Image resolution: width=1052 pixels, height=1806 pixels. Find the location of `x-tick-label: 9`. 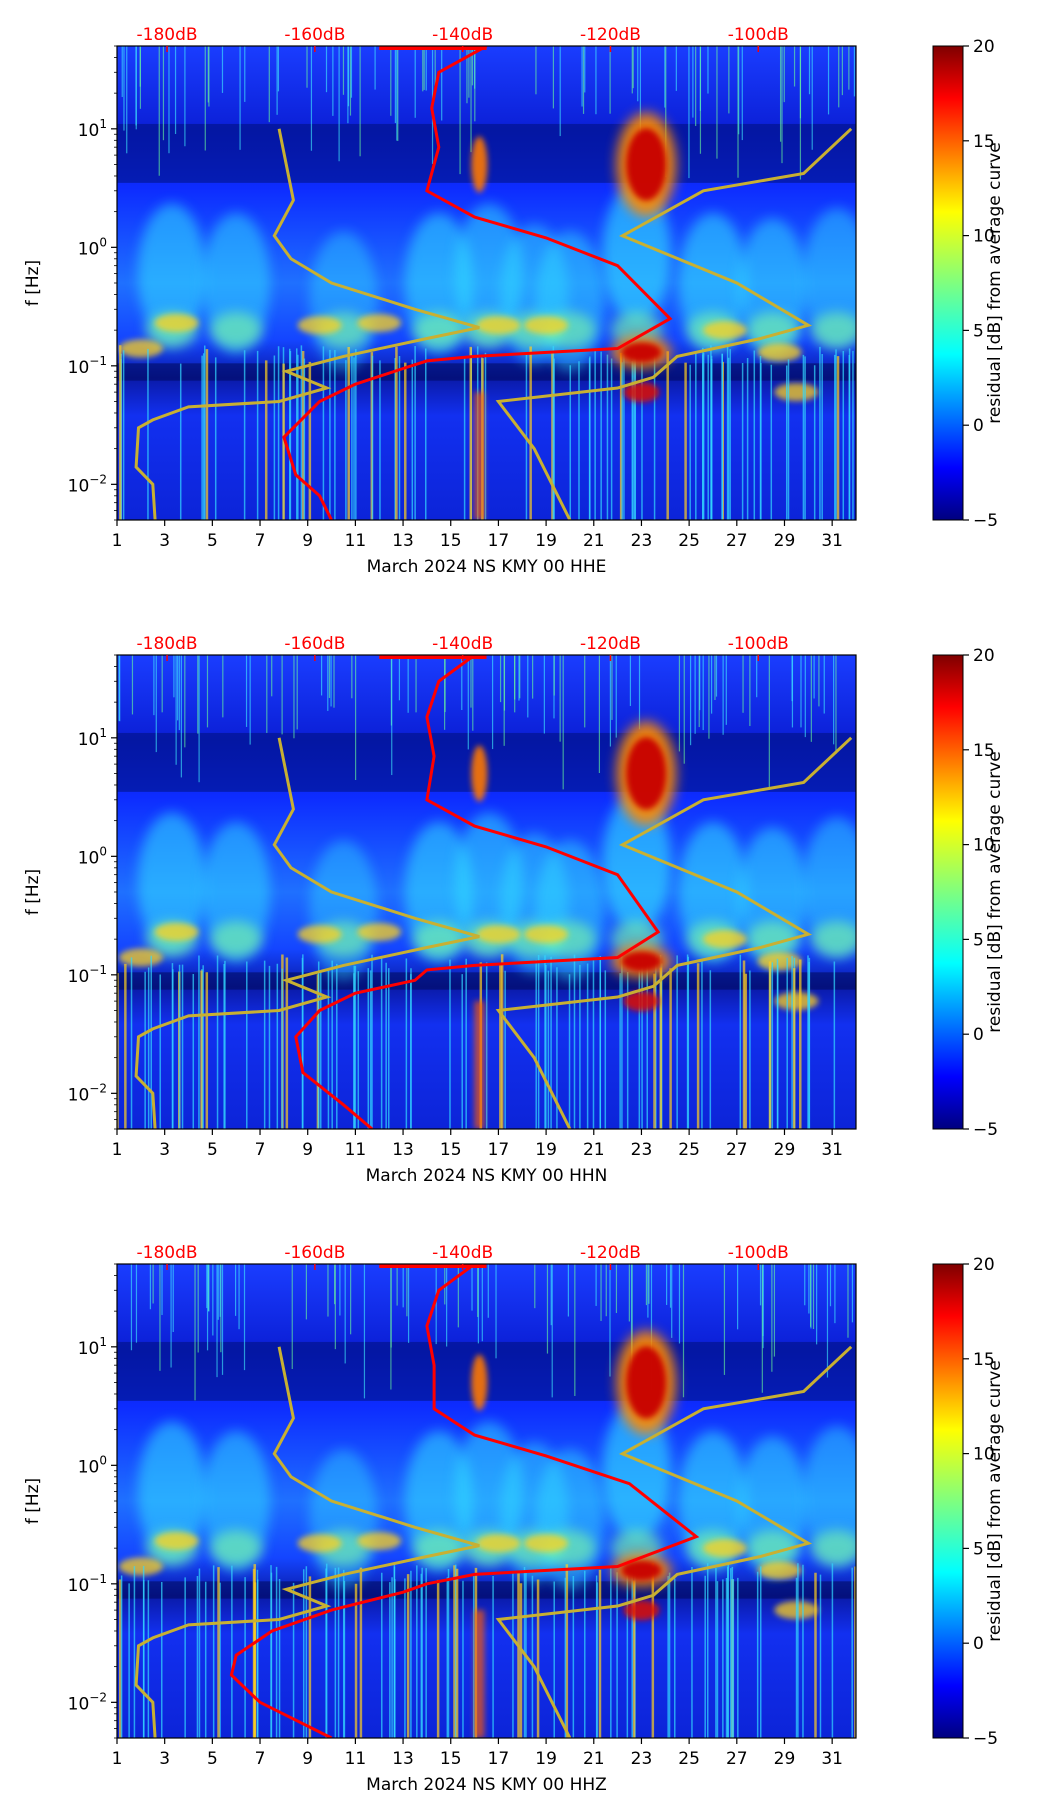

x-tick-label: 9 is located at coordinates (307, 1759).